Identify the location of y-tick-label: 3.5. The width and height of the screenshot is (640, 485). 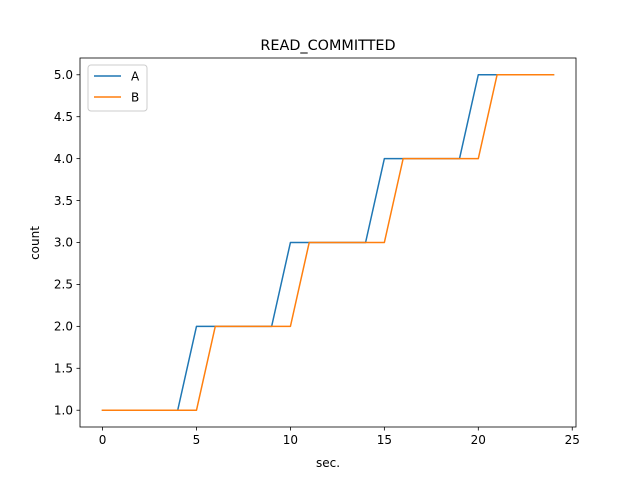
(63, 201).